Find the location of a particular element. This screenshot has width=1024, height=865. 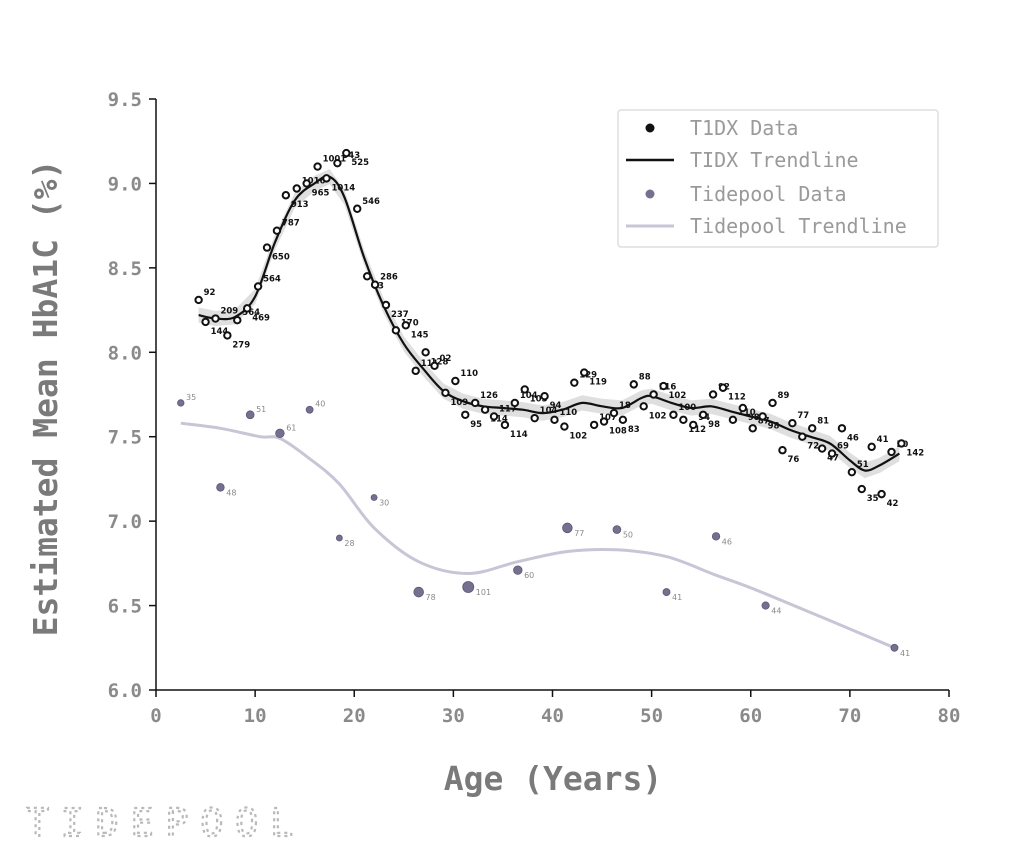

t1dx-point-label: 109 is located at coordinates (459, 403).